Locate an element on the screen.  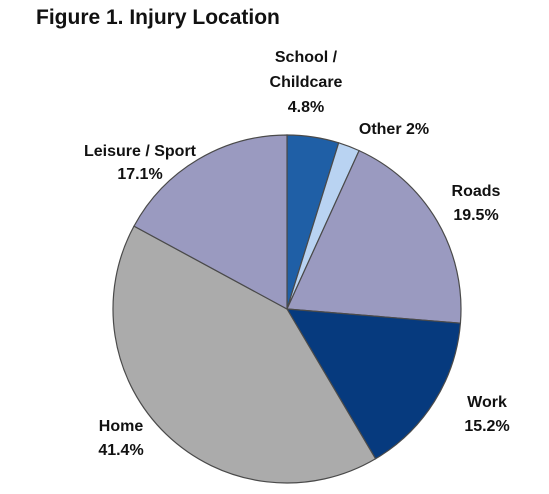
pie-slice-work is located at coordinates (373, 384).